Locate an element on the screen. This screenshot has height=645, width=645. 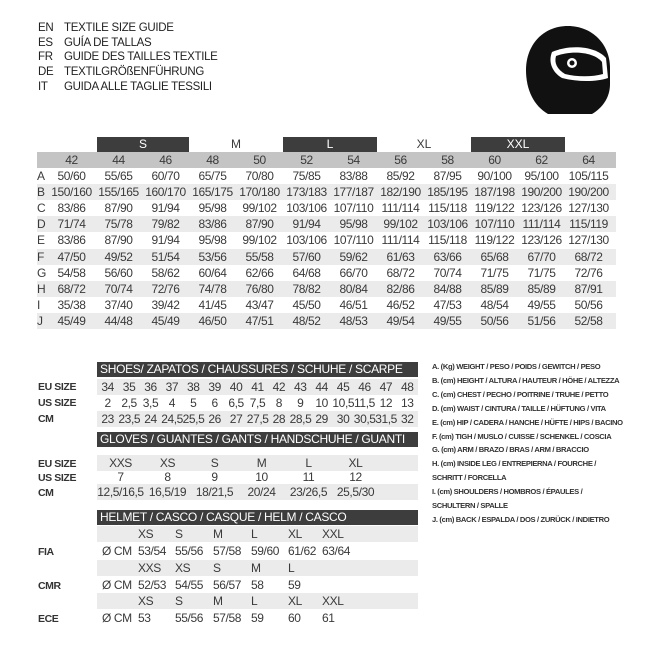
helmet-value: 60 is located at coordinates (294, 618).